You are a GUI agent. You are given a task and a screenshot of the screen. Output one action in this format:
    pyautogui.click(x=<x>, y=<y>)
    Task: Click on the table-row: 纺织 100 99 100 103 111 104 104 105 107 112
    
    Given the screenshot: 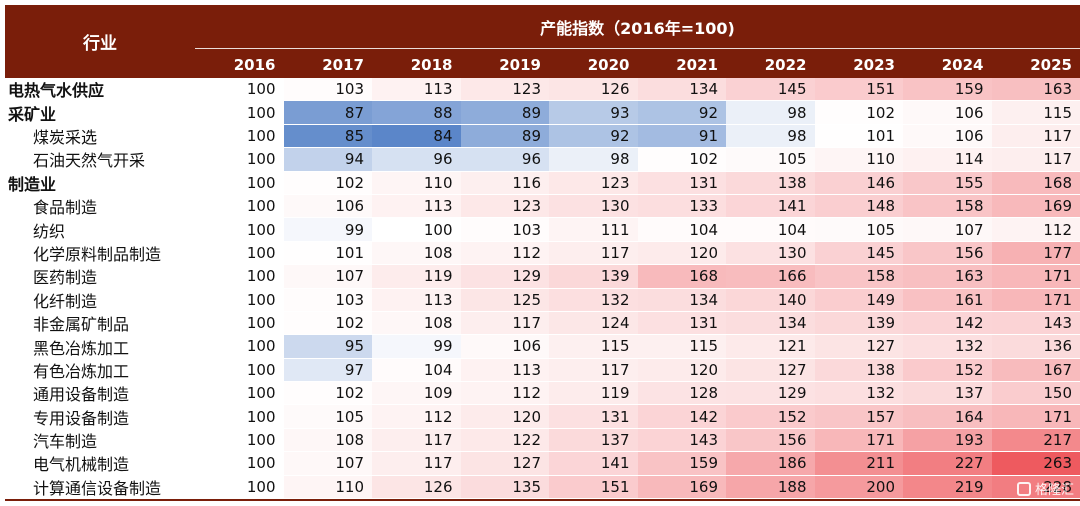 What is the action you would take?
    pyautogui.click(x=542, y=230)
    